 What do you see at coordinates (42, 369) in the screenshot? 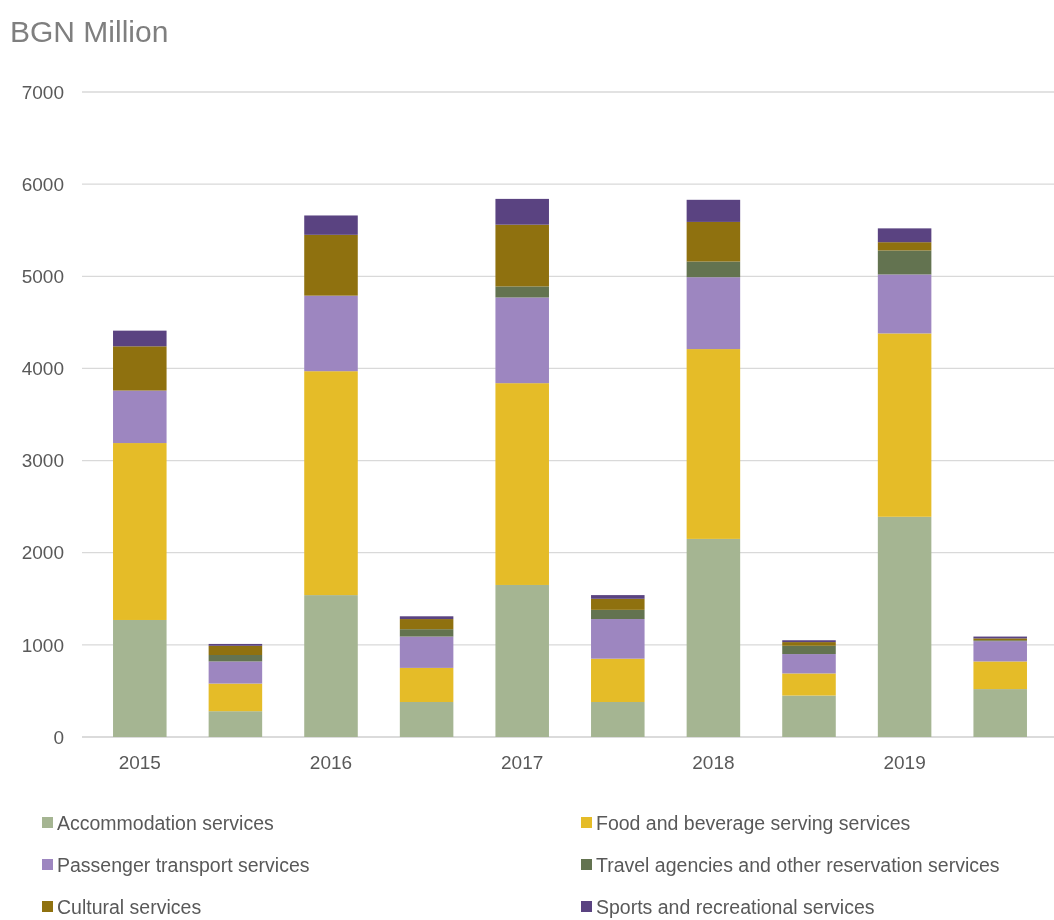
I see `y-tick-label: 4000` at bounding box center [42, 369].